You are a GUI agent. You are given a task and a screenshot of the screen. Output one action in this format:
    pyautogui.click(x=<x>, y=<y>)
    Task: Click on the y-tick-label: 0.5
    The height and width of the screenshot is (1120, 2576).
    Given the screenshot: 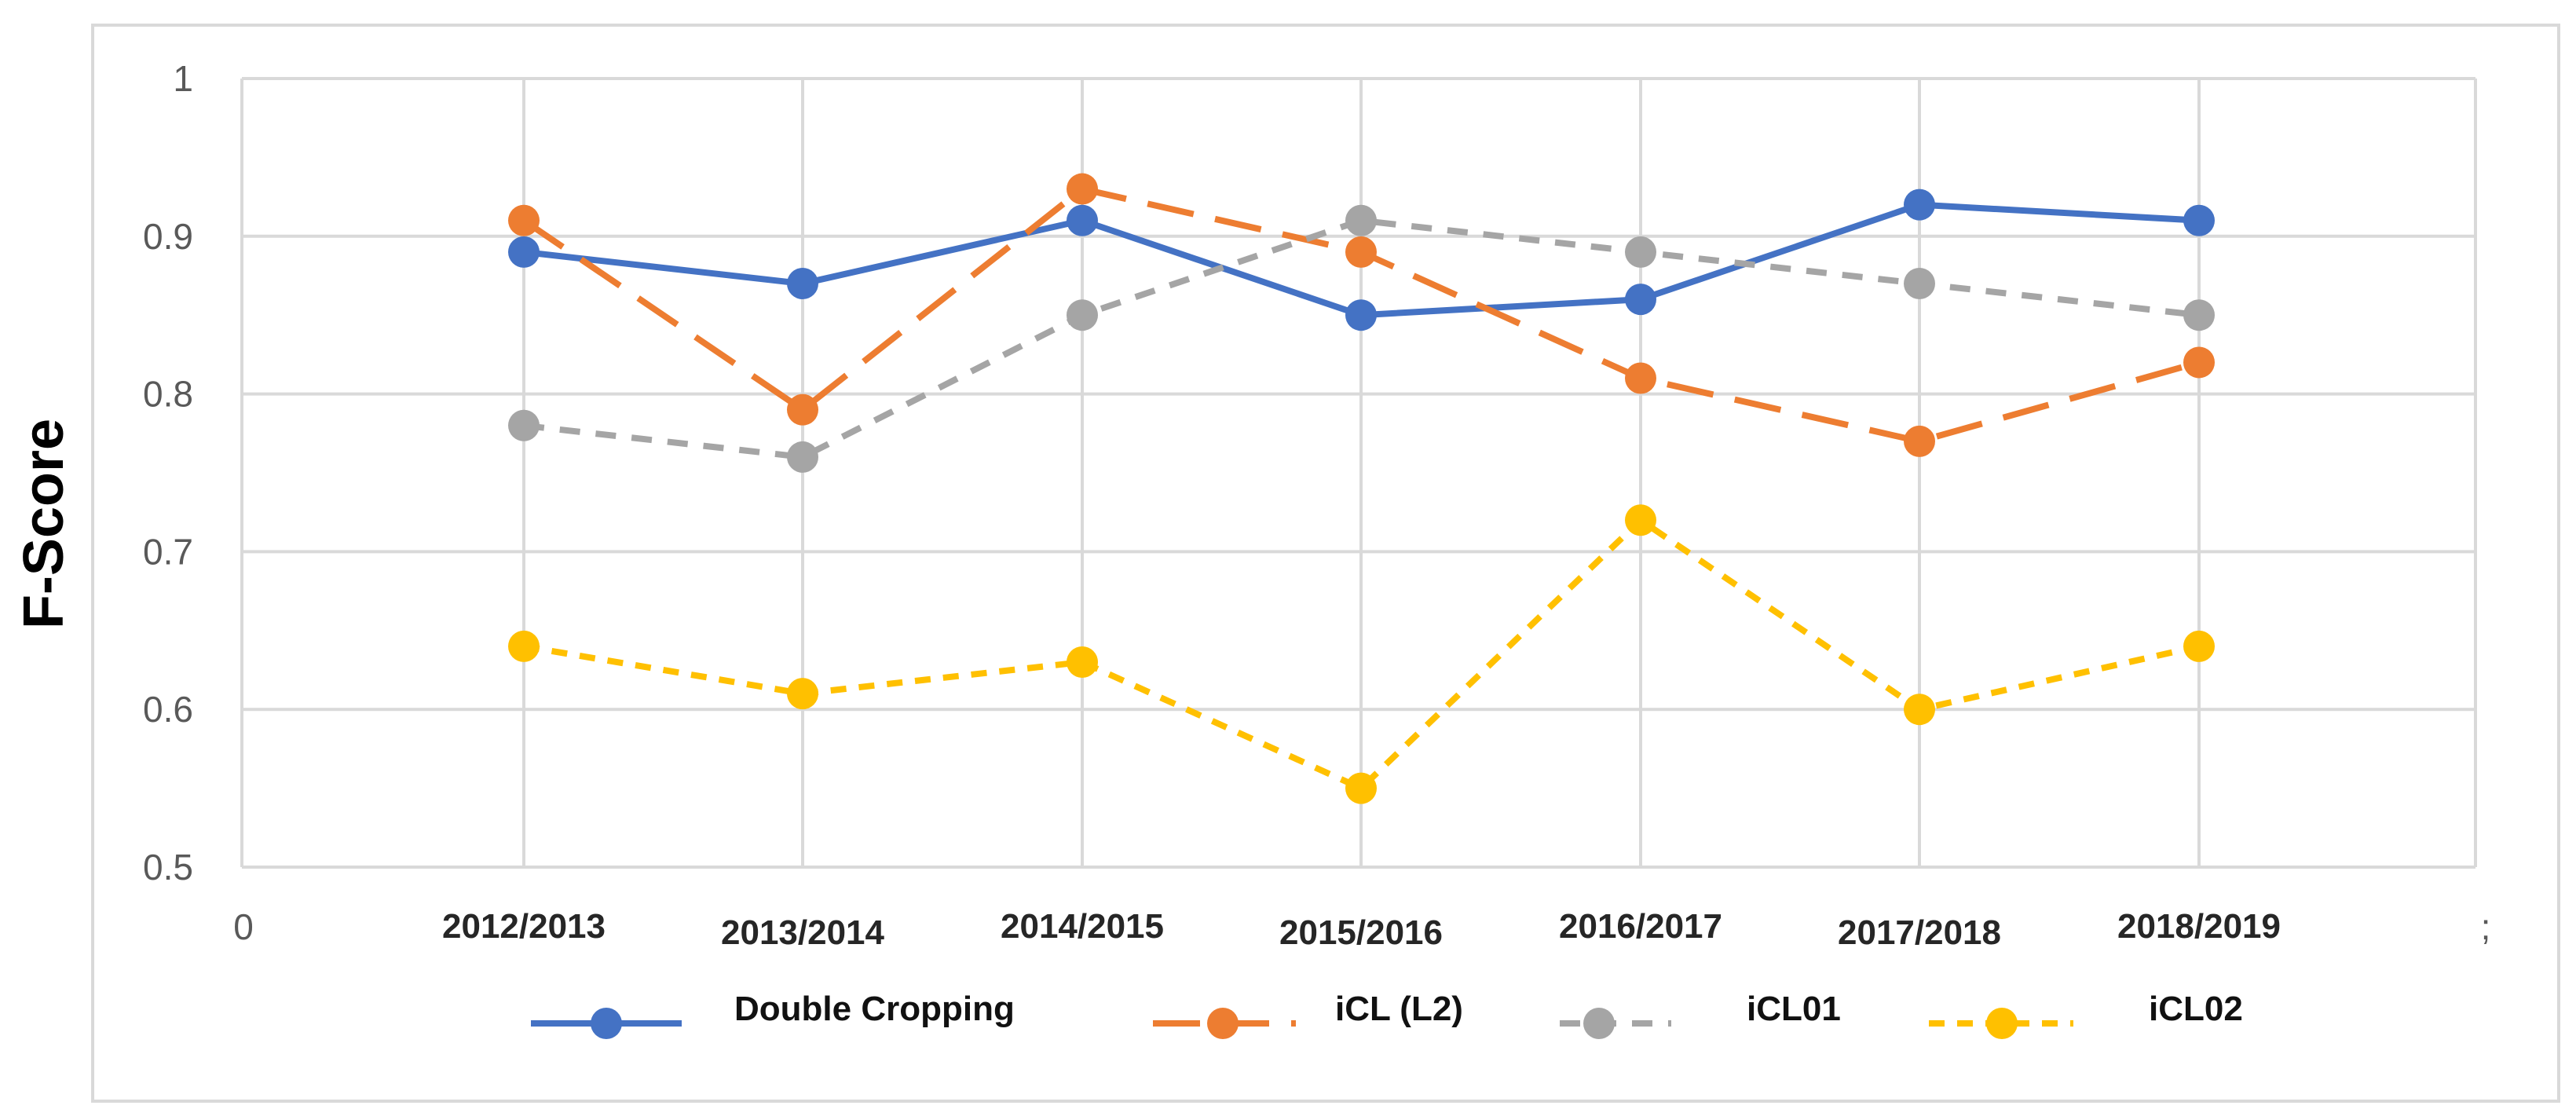 What is the action you would take?
    pyautogui.click(x=168, y=867)
    